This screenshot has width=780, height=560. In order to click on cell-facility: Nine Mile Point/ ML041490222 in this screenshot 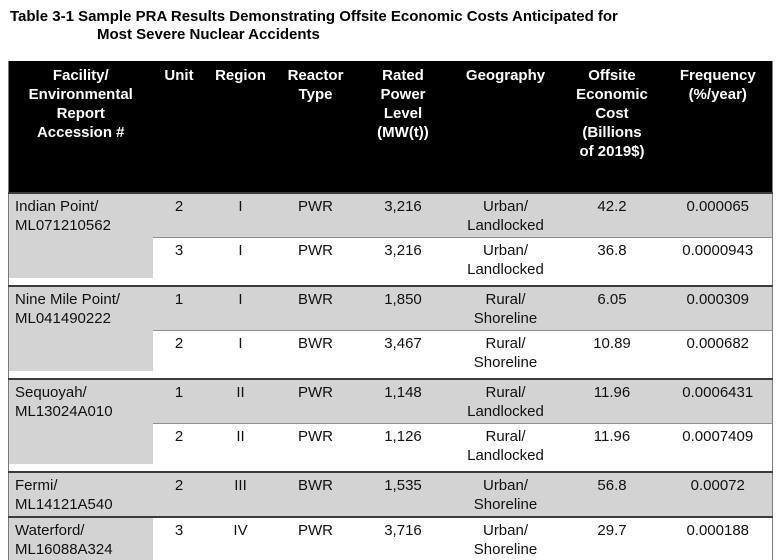, I will do `click(80, 332)`.